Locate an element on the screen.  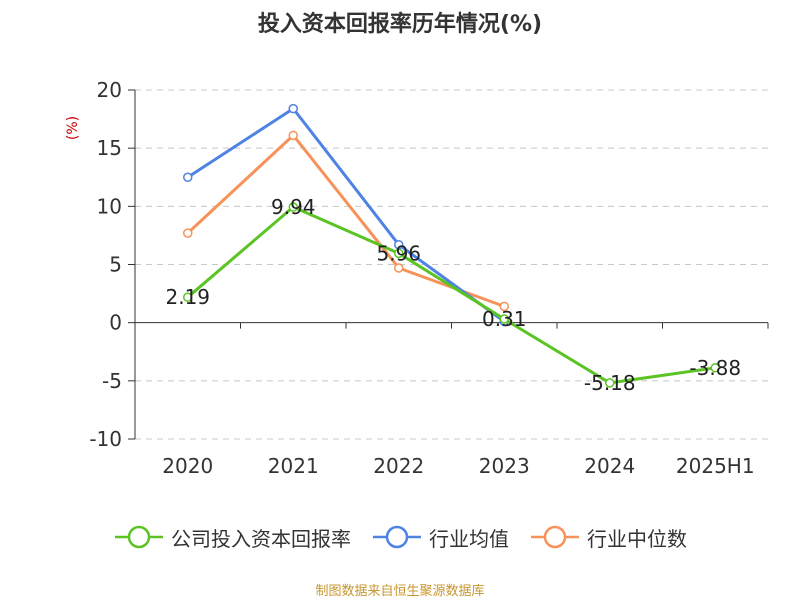
x-tick-label: 2023 is located at coordinates (504, 466).